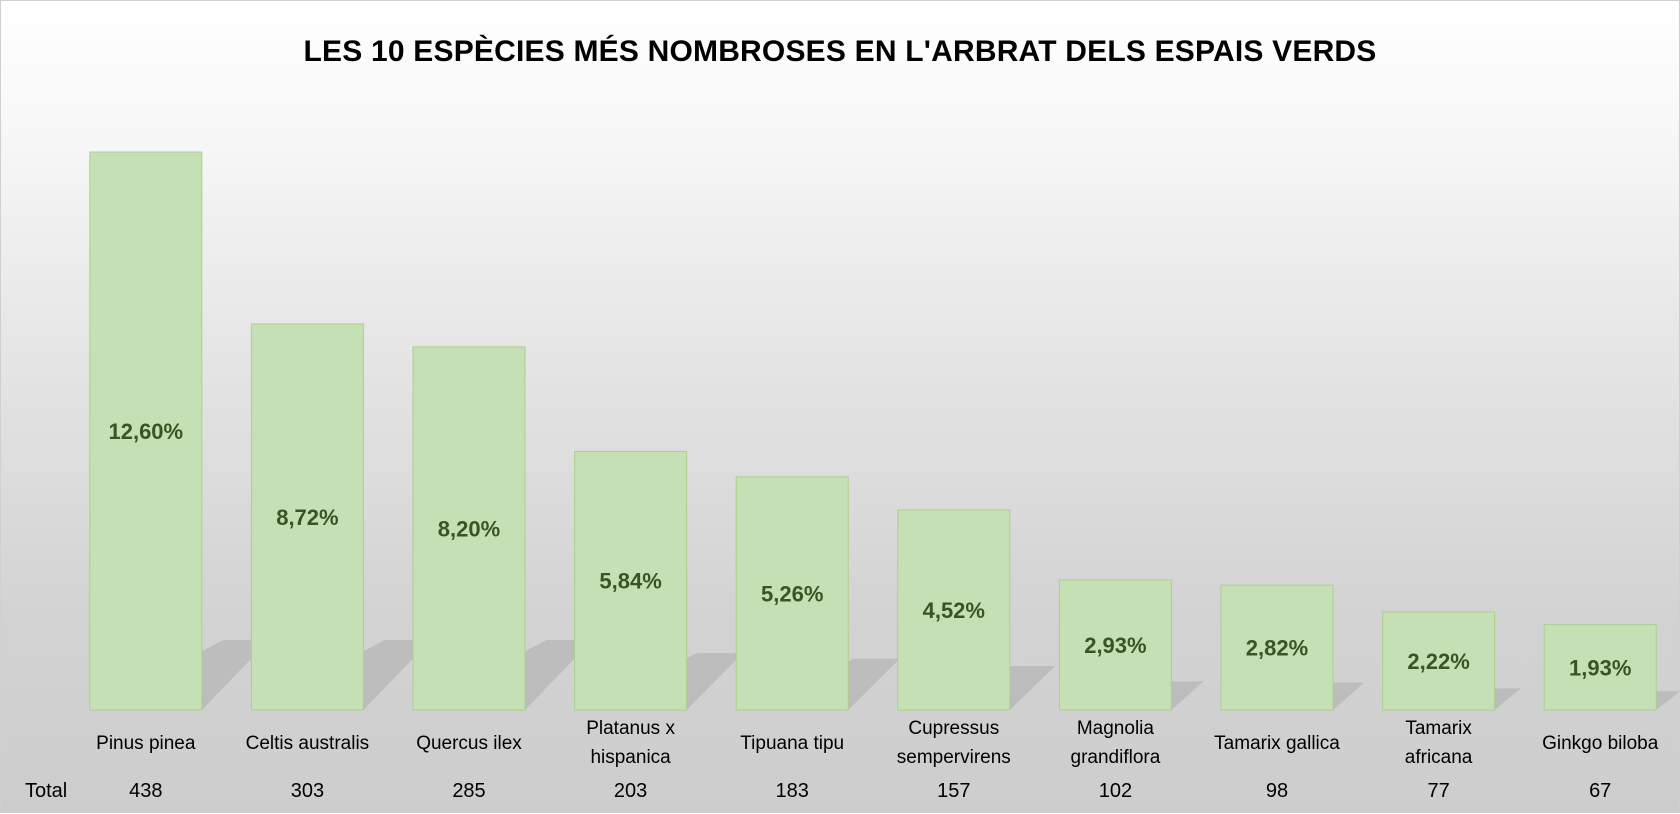 This screenshot has width=1680, height=814. I want to click on category-label: Tamarix africana, so click(1439, 743).